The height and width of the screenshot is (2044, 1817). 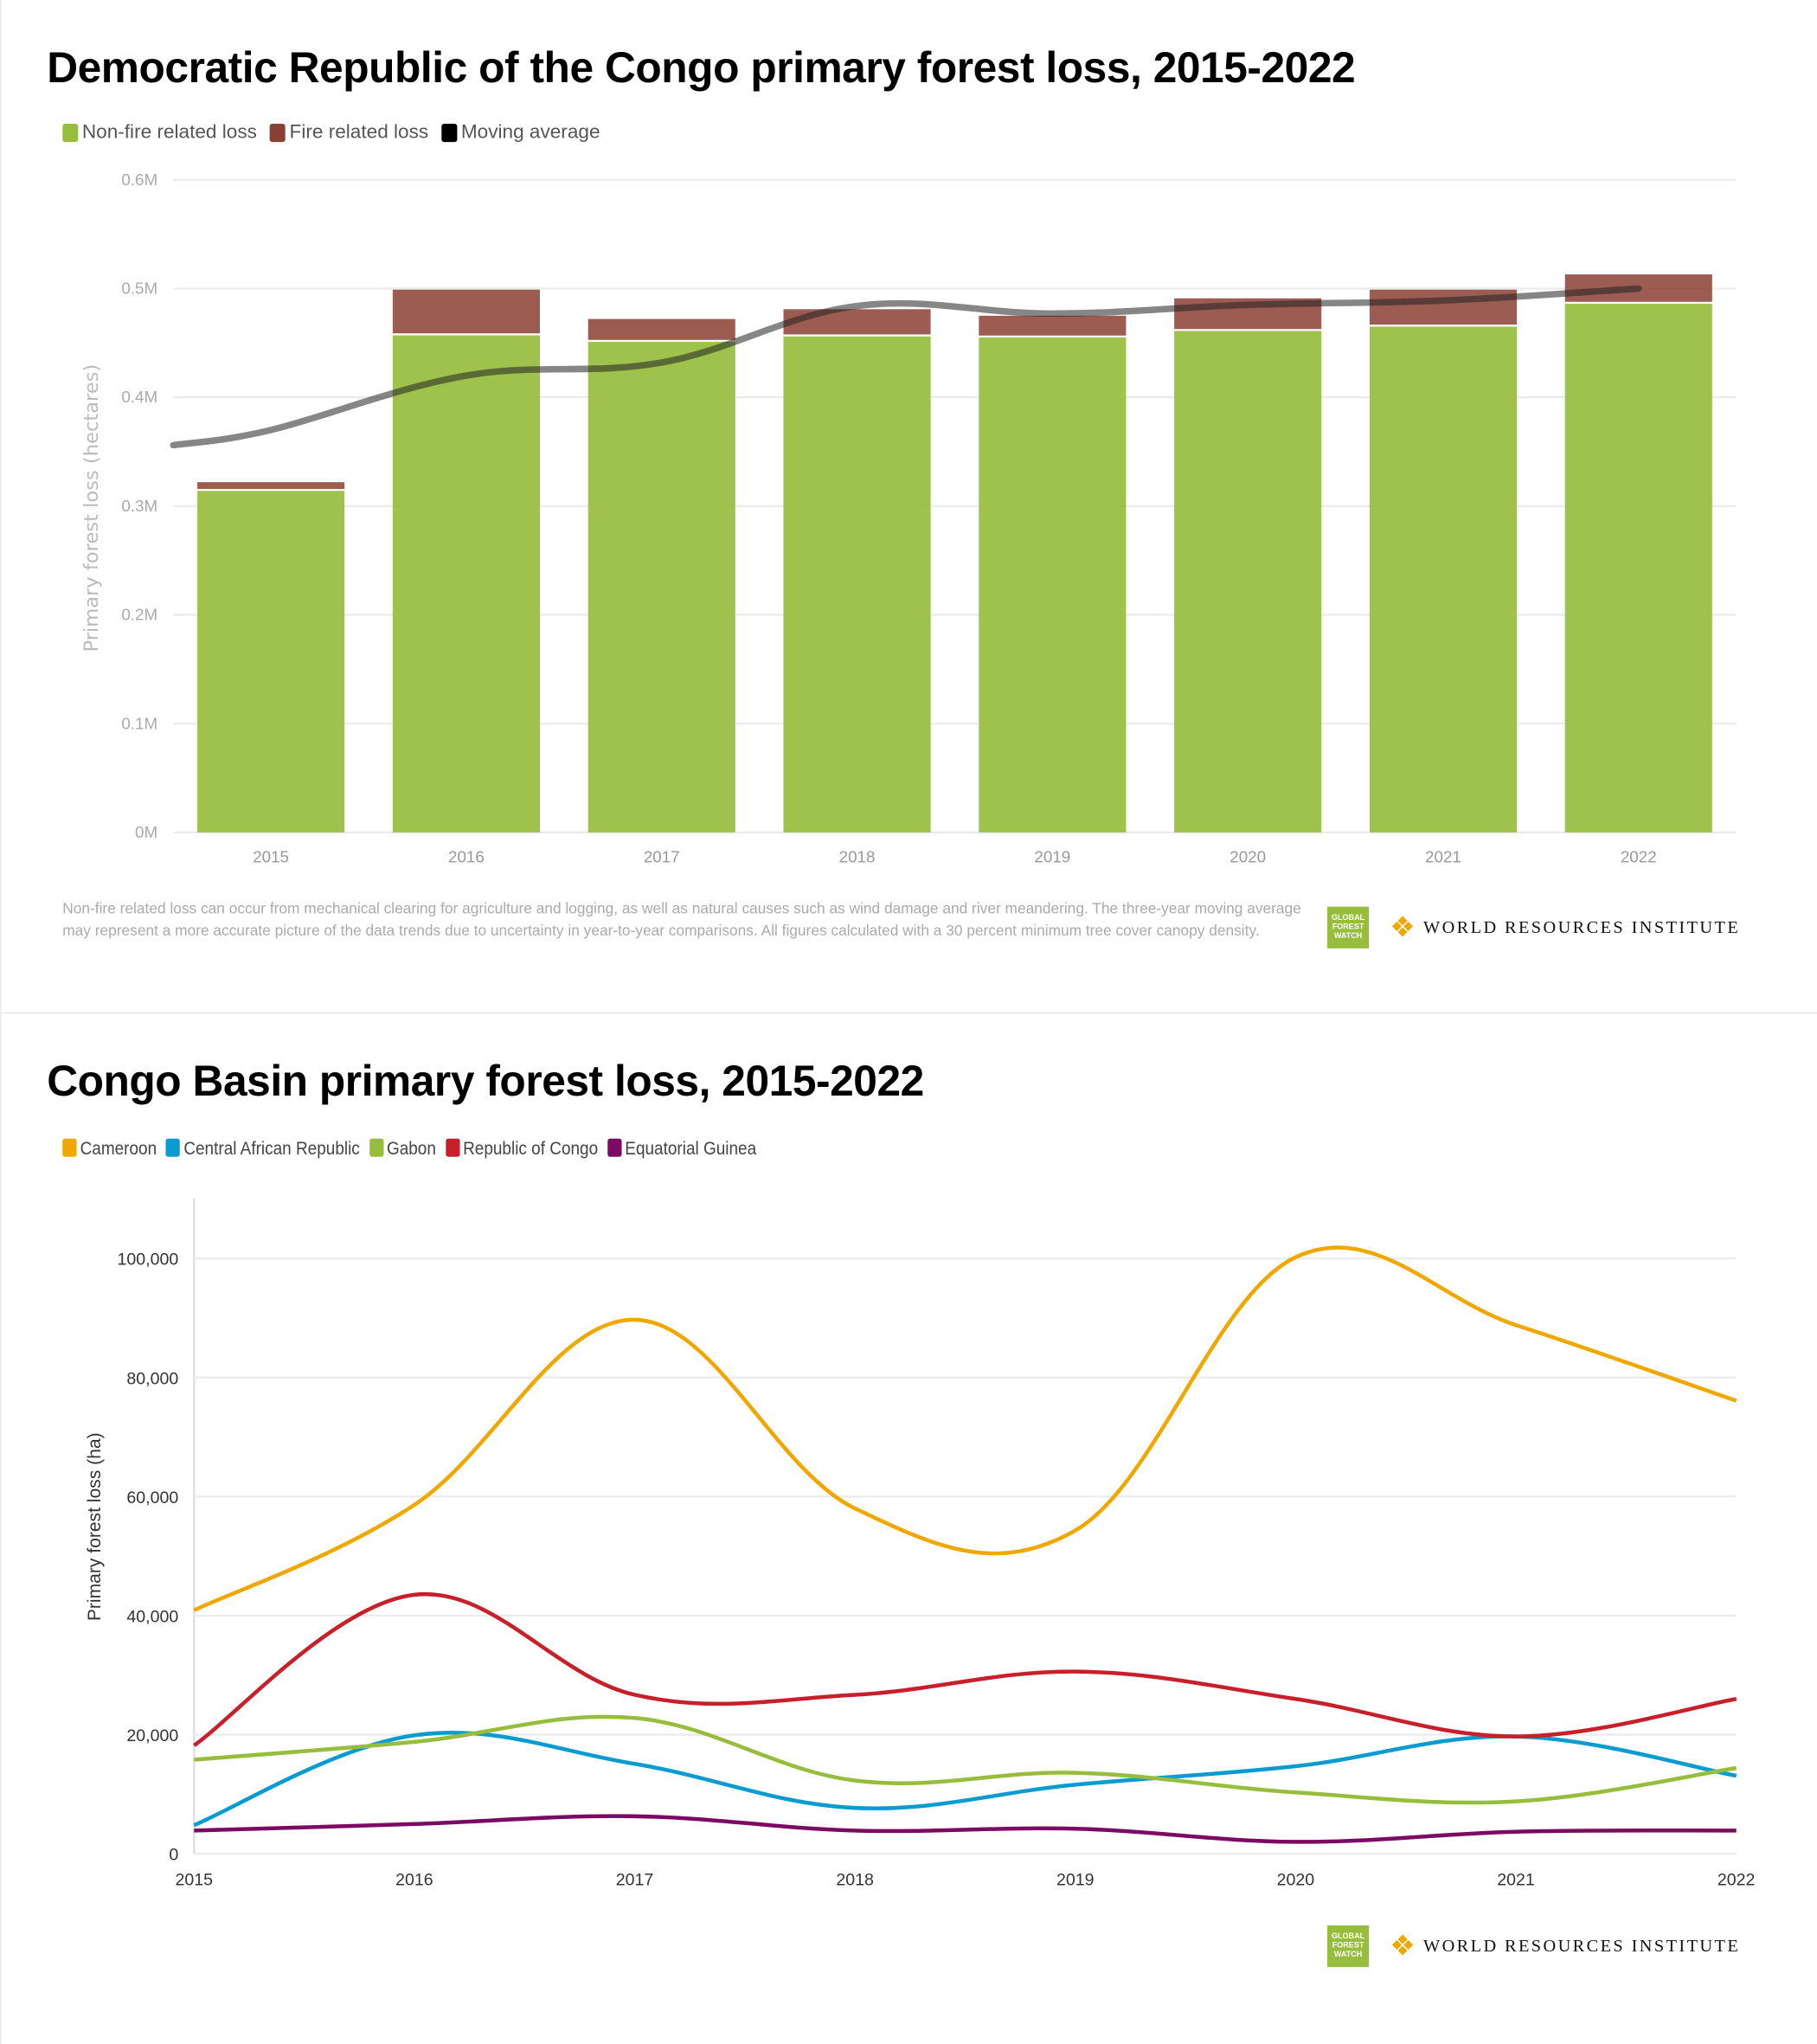 What do you see at coordinates (857, 322) in the screenshot?
I see `bar-fire-2018` at bounding box center [857, 322].